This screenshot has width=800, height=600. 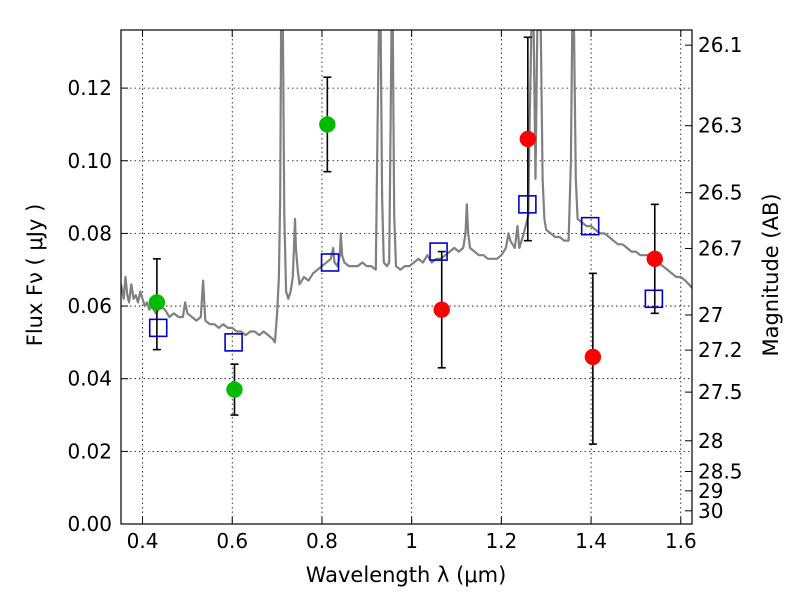 What do you see at coordinates (89, 451) in the screenshot?
I see `y-tick-label: 0.02` at bounding box center [89, 451].